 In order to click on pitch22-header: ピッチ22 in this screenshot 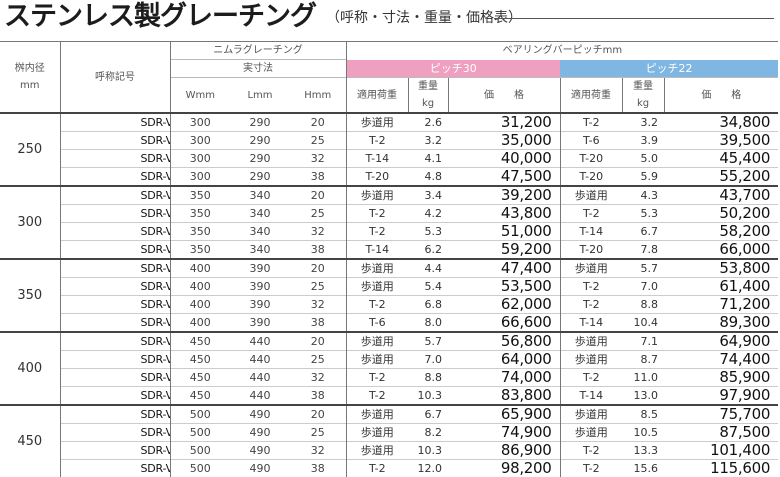, I will do `click(669, 69)`.